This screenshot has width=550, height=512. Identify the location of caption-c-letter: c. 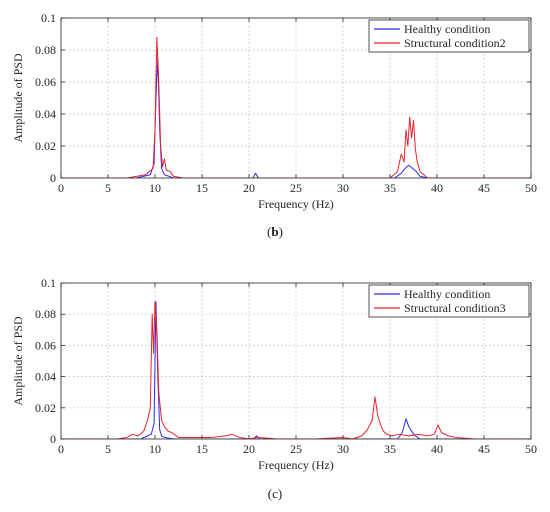
(275, 493).